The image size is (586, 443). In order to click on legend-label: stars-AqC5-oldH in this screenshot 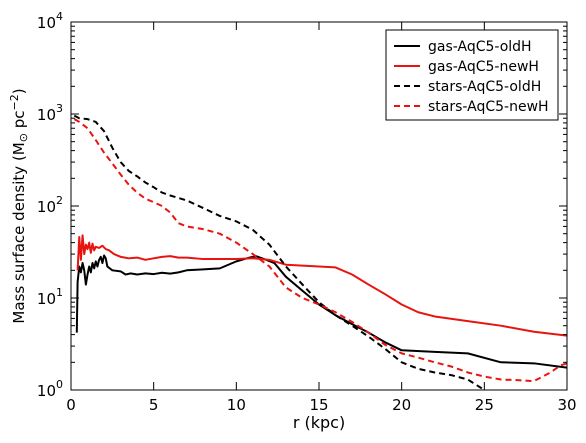, I will do `click(484, 87)`.